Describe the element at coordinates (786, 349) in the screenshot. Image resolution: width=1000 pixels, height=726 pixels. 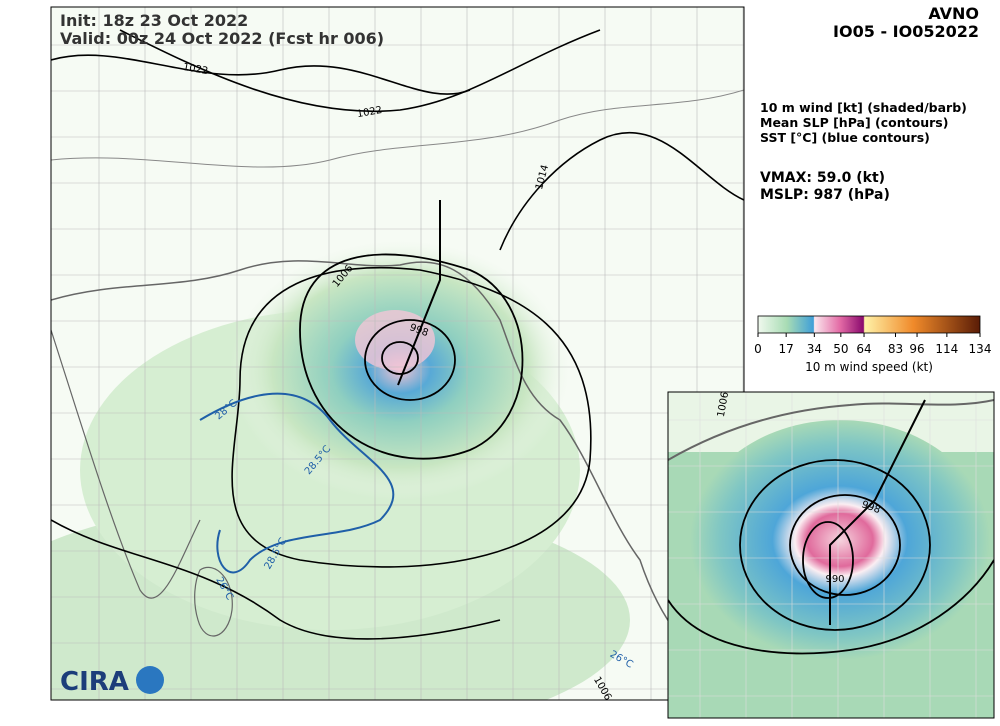
I see `colorbar-tick-label: 17` at that location.